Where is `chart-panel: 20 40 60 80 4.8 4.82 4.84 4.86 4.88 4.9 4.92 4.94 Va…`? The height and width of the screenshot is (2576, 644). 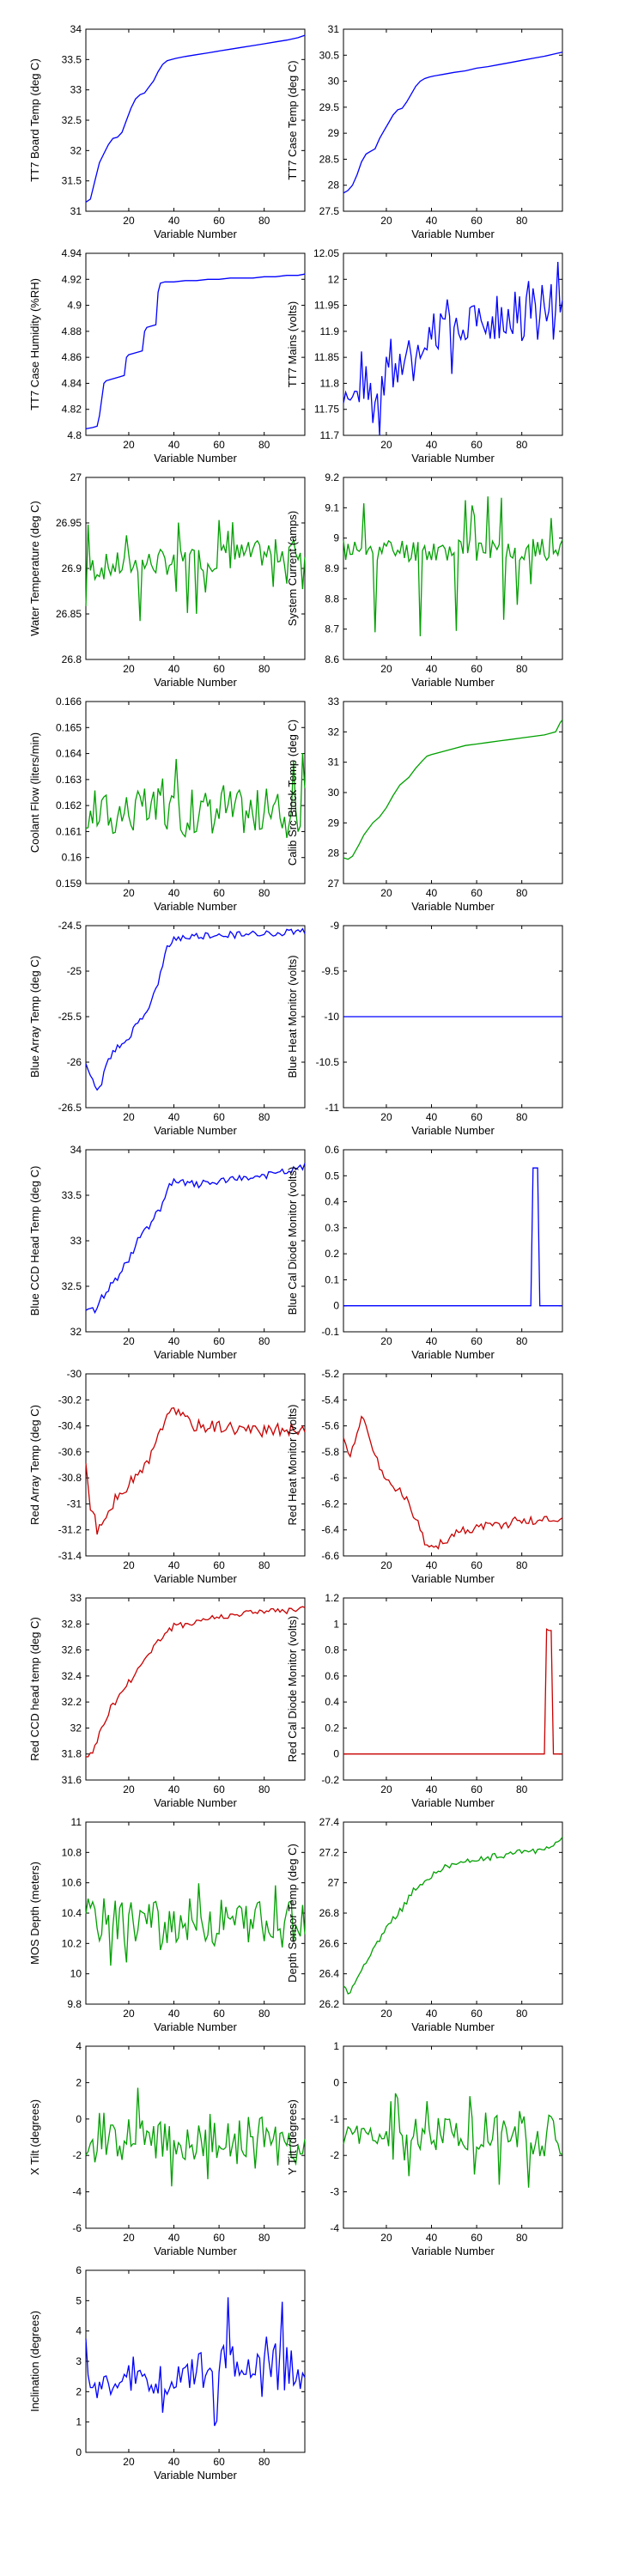
chart-panel: 20 40 60 80 4.8 4.82 4.84 4.86 4.88 4.9 4.92 4.94 Va… is located at coordinates (167, 356).